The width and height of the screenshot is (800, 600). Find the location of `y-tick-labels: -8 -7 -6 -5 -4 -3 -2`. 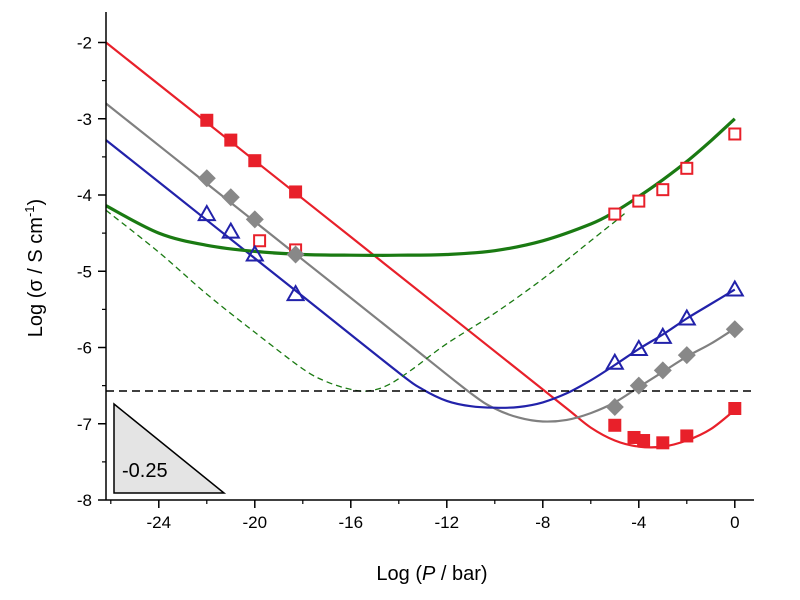

y-tick-labels: -8 -7 -6 -5 -4 -3 -2 is located at coordinates (84, 272).